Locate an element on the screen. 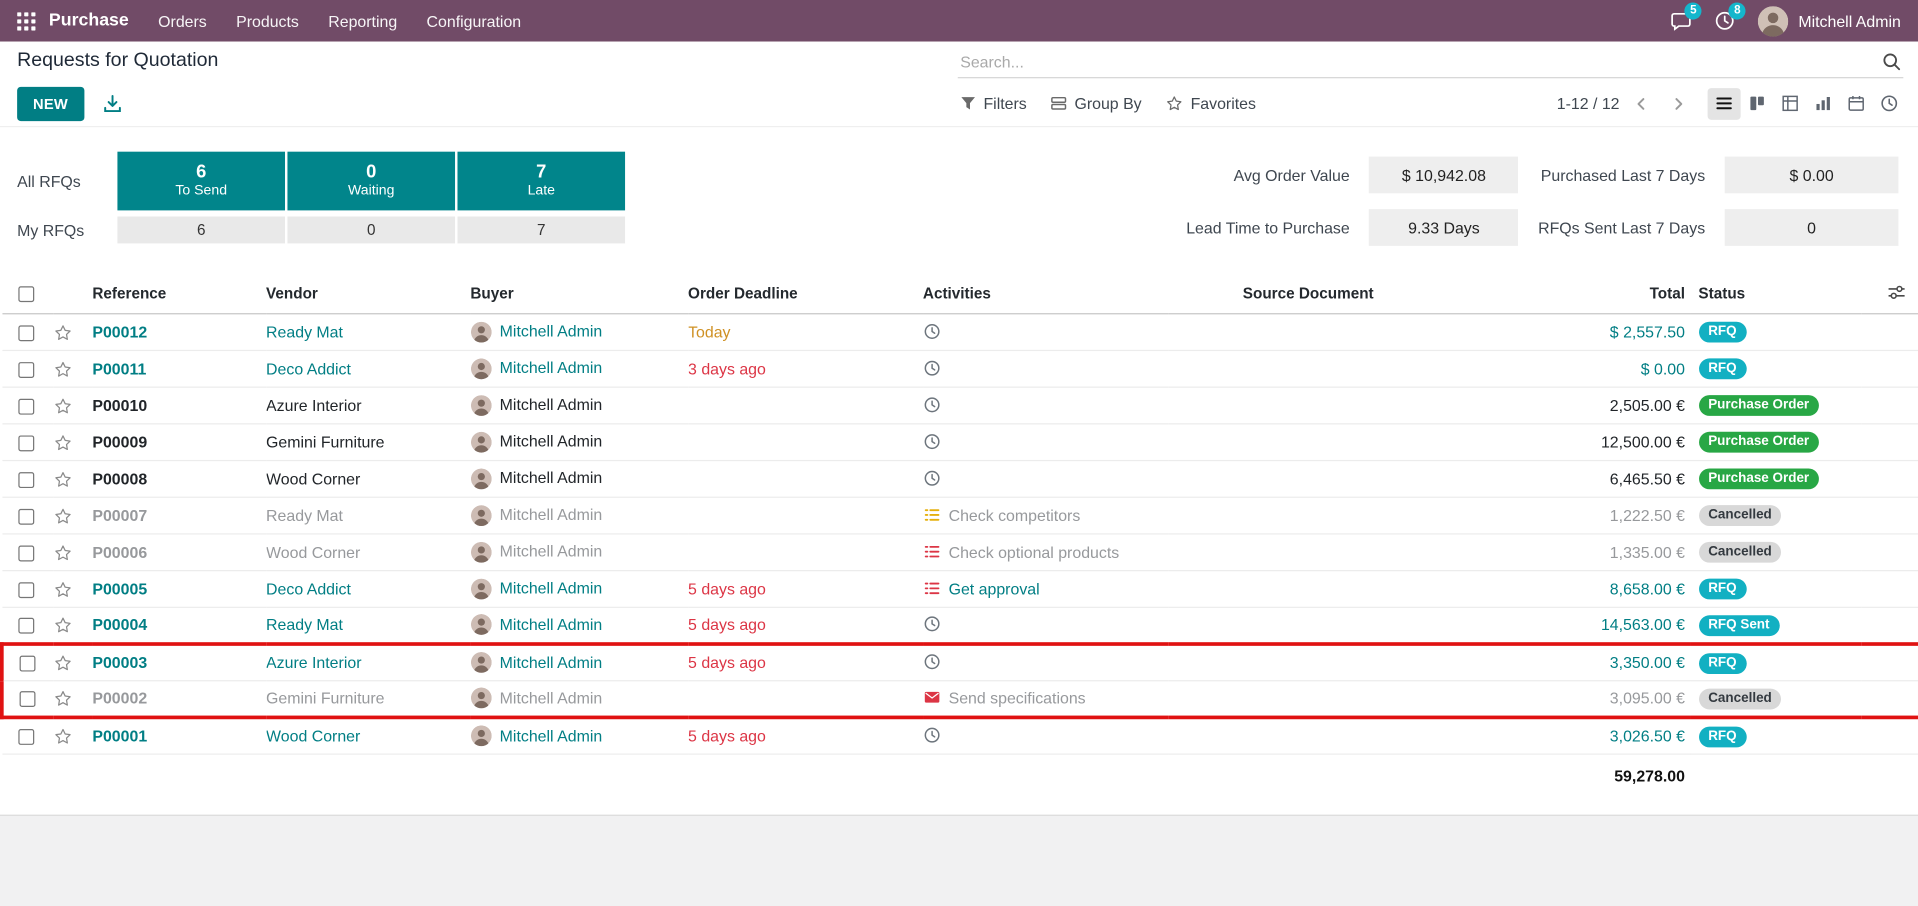 Image resolution: width=1918 pixels, height=906 pixels. messages-icon: 5 is located at coordinates (1687, 16).